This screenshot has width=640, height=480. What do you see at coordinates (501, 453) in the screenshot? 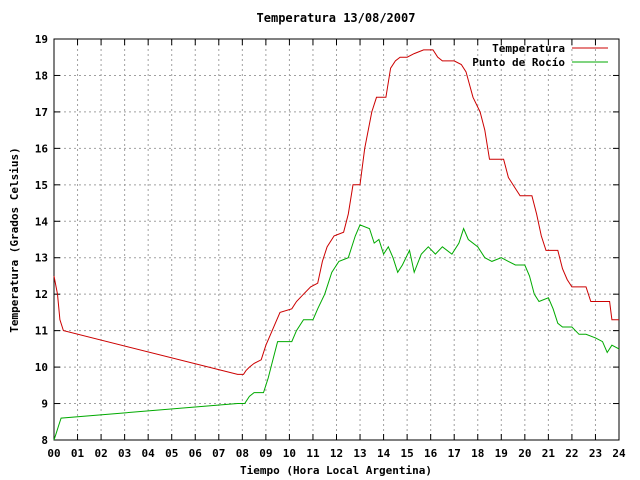
I see `x-tick-label: 19` at bounding box center [501, 453].